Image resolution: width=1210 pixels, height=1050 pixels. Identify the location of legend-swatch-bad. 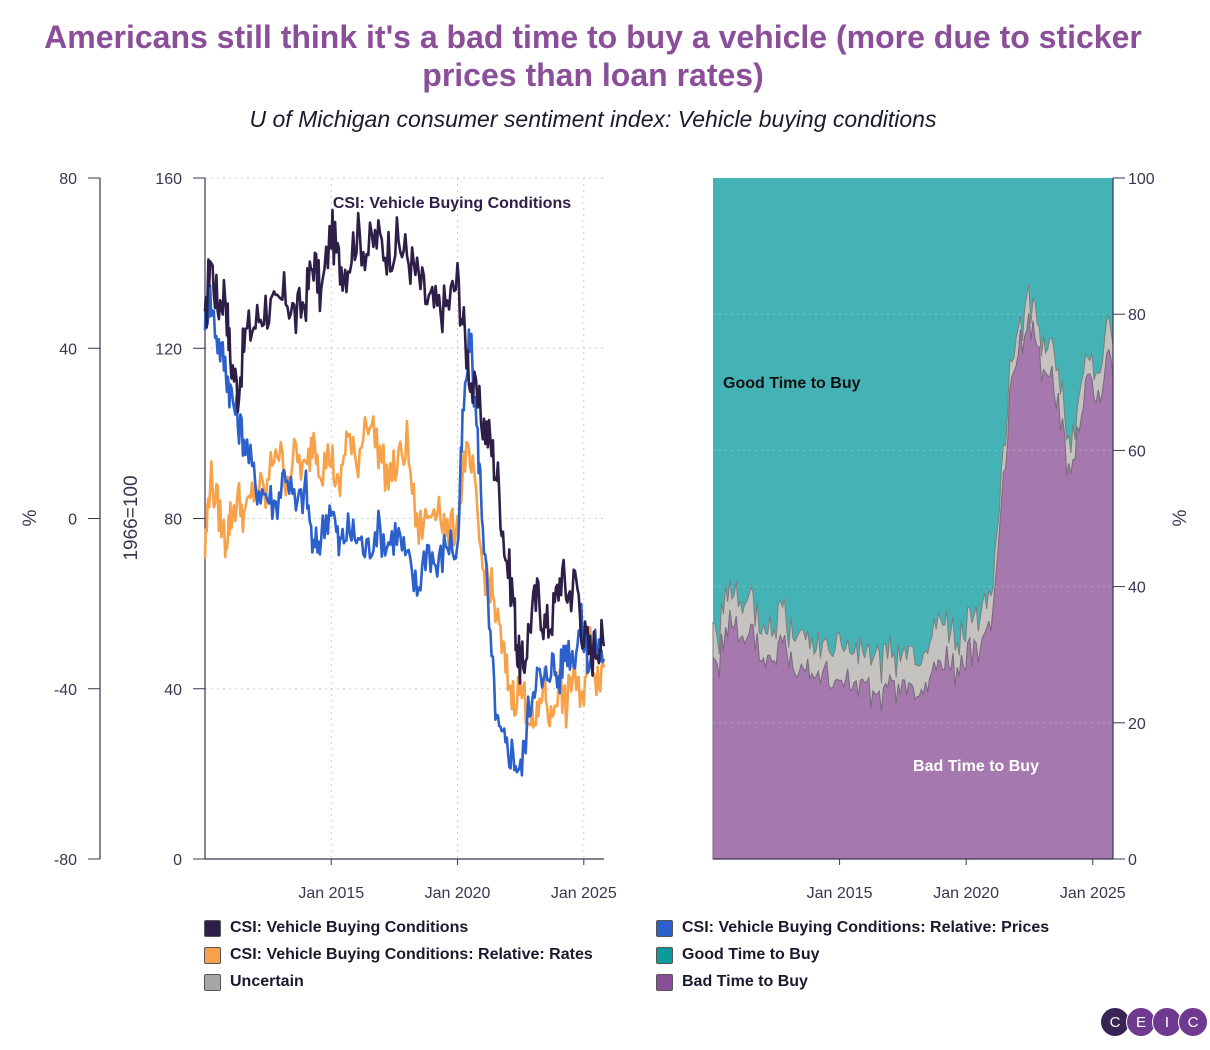
(664, 982).